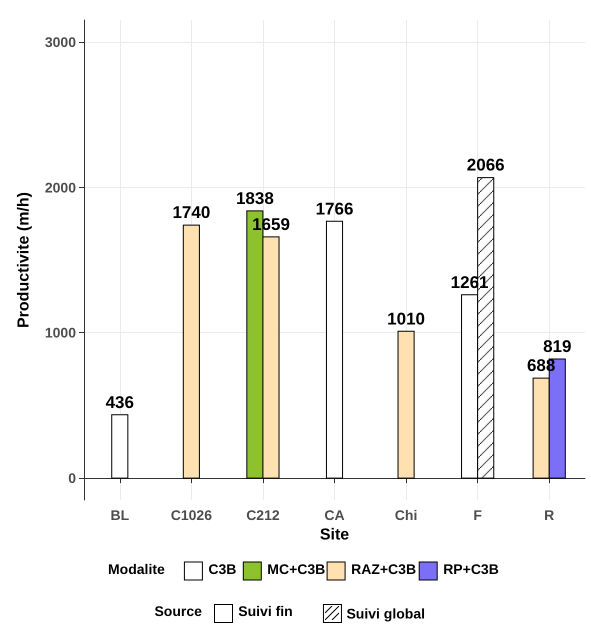 The height and width of the screenshot is (627, 591). I want to click on y-tick-label: 2000, so click(60, 187).